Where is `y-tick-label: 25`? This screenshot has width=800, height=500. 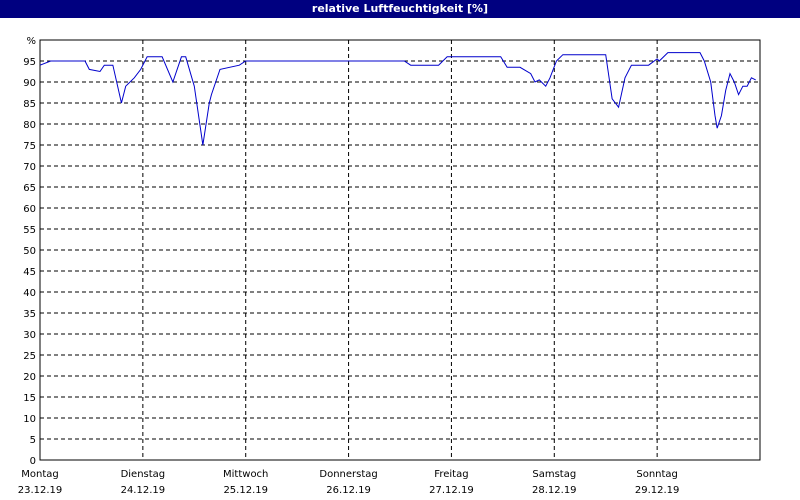
y-tick-label: 25 is located at coordinates (29, 356).